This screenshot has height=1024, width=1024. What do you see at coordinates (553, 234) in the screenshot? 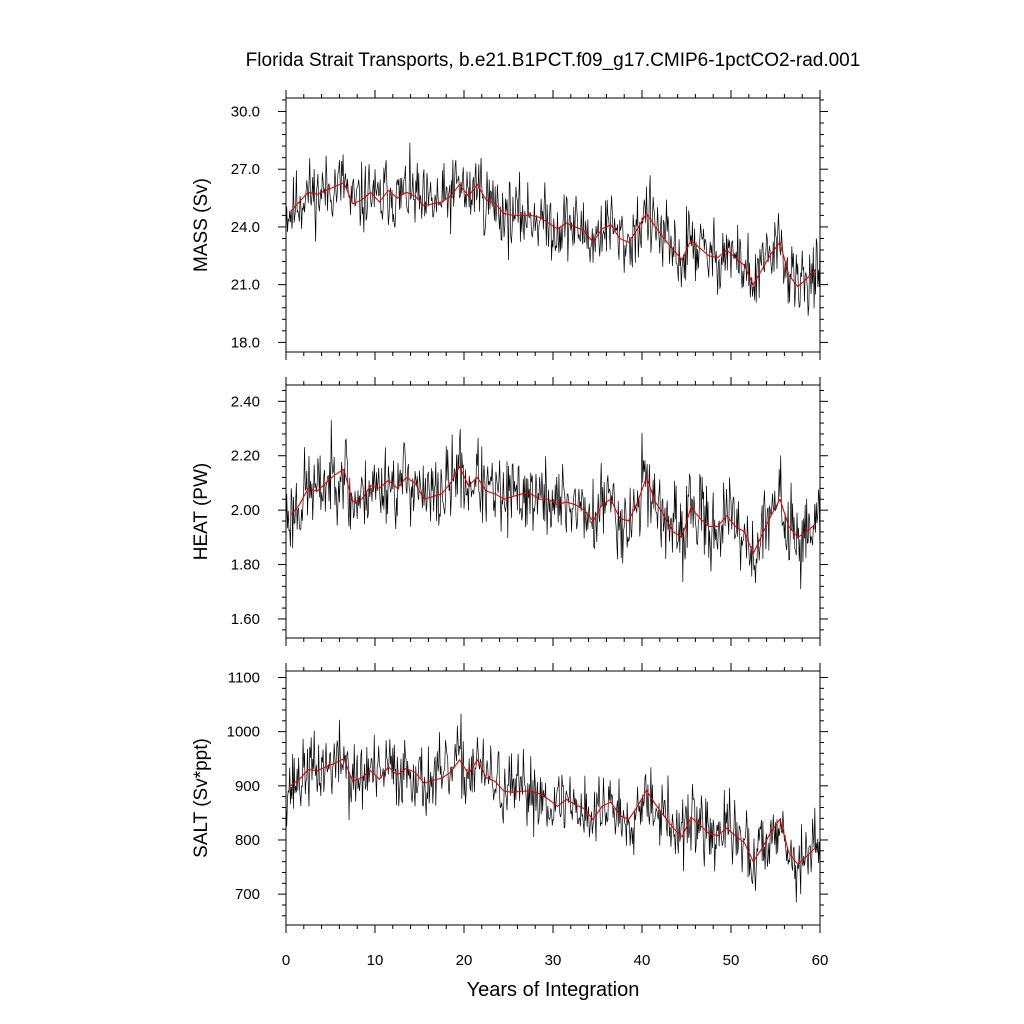
I see `mass-annual-series` at bounding box center [553, 234].